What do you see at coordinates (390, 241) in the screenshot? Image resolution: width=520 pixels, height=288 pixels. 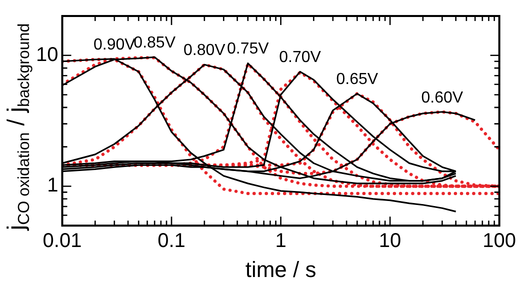 I see `x-tick-label: 10` at bounding box center [390, 241].